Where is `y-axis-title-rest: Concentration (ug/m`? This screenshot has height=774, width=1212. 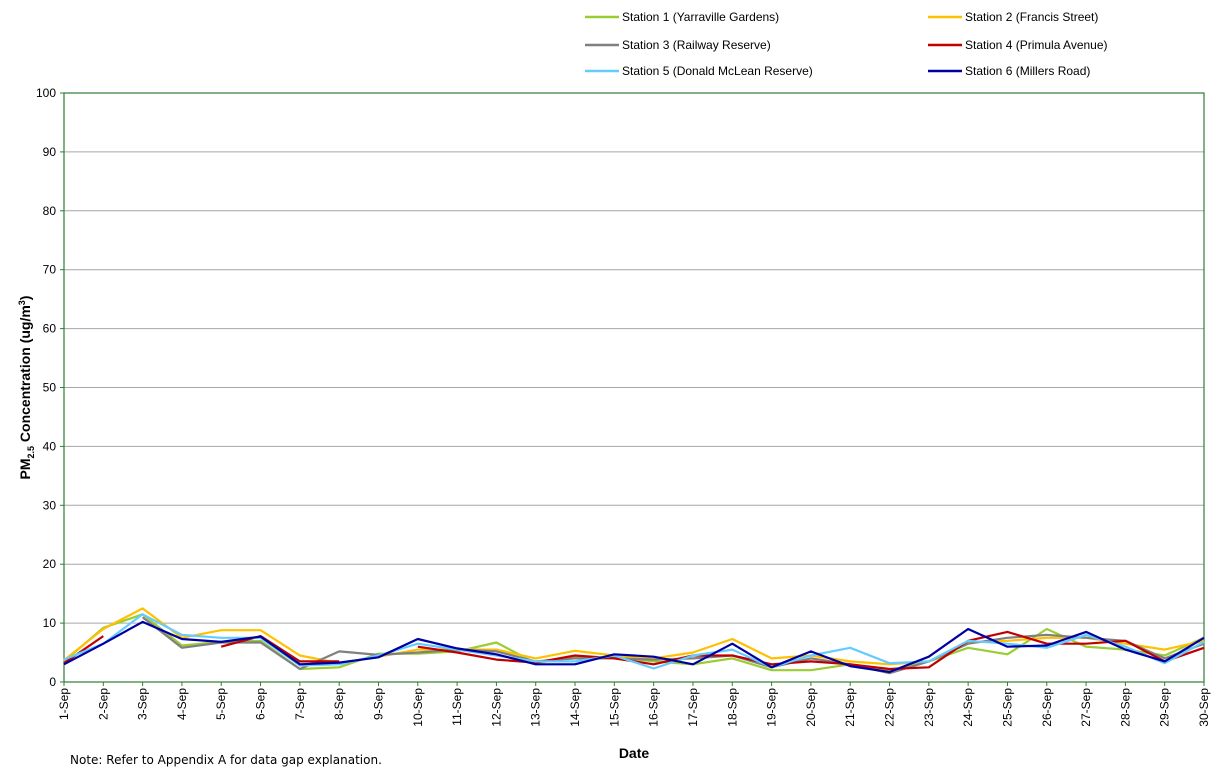 y-axis-title-rest: Concentration (ug/m is located at coordinates (25, 375).